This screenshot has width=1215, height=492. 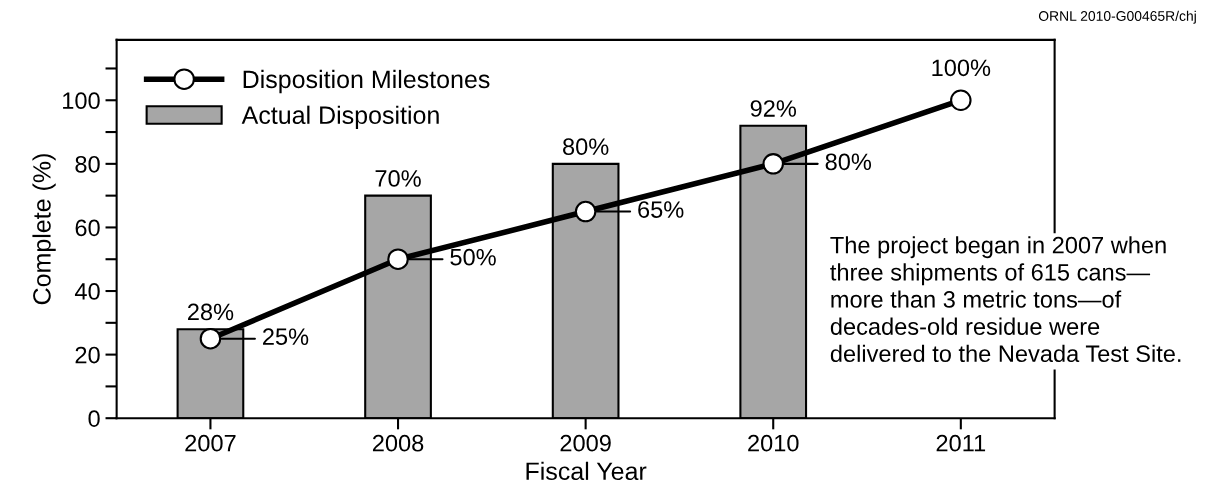 What do you see at coordinates (81, 101) in the screenshot?
I see `y-tick-label: 100` at bounding box center [81, 101].